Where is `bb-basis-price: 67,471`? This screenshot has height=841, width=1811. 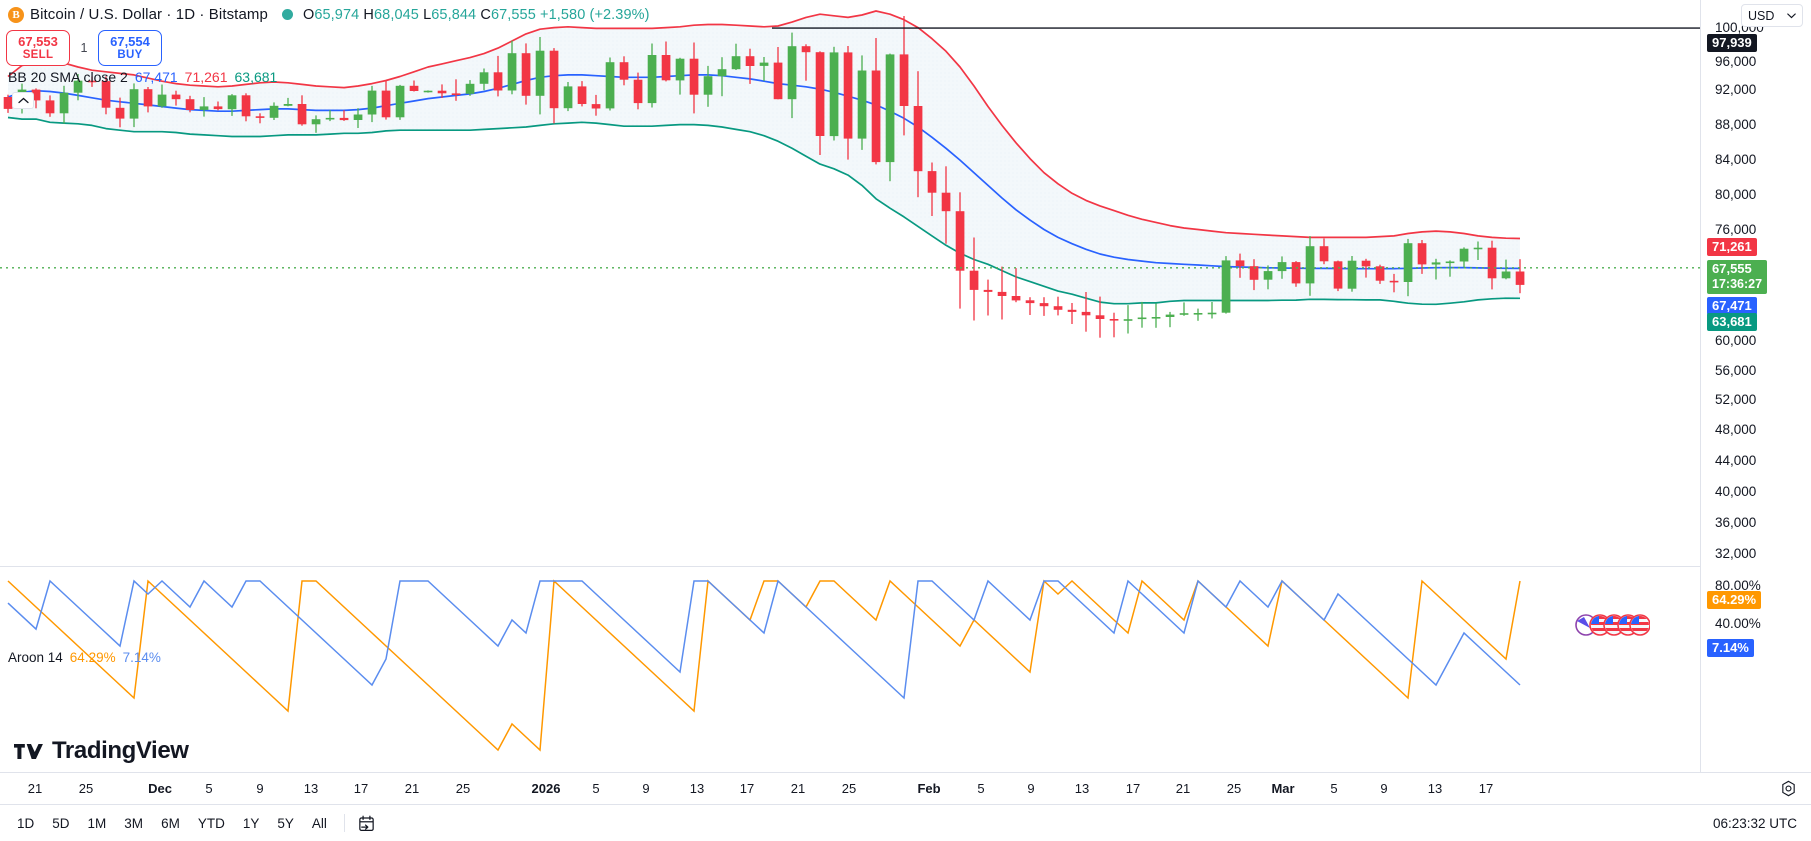
bb-basis-price: 67,471 is located at coordinates (1732, 306).